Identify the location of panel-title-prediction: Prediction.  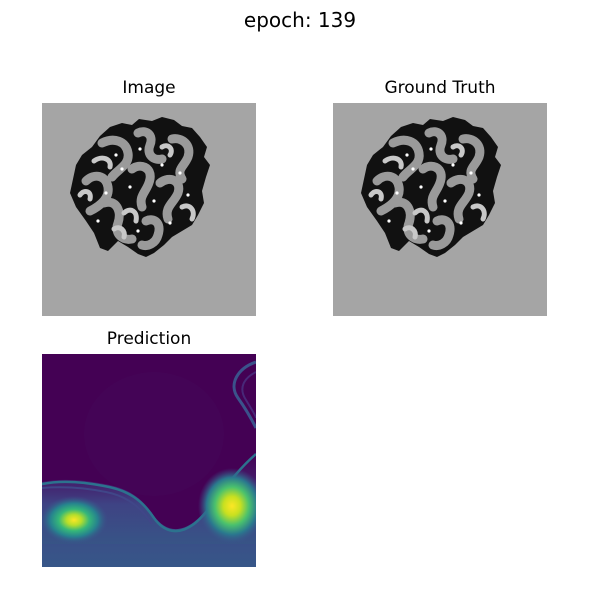
(149, 339).